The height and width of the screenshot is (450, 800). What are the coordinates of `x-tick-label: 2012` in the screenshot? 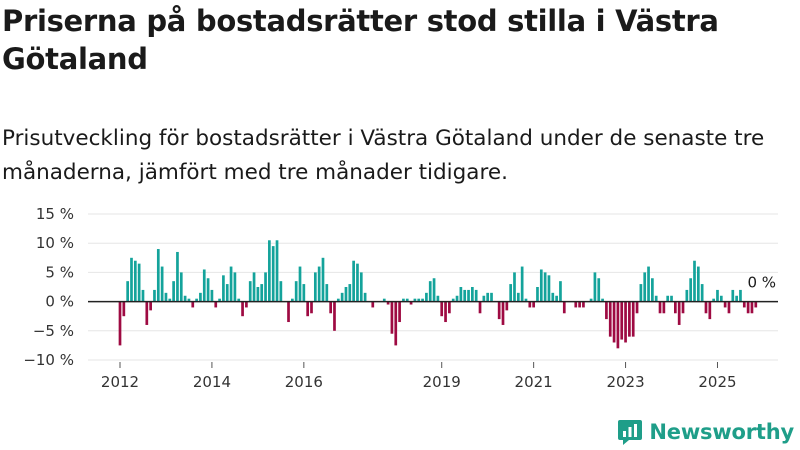 It's located at (120, 382).